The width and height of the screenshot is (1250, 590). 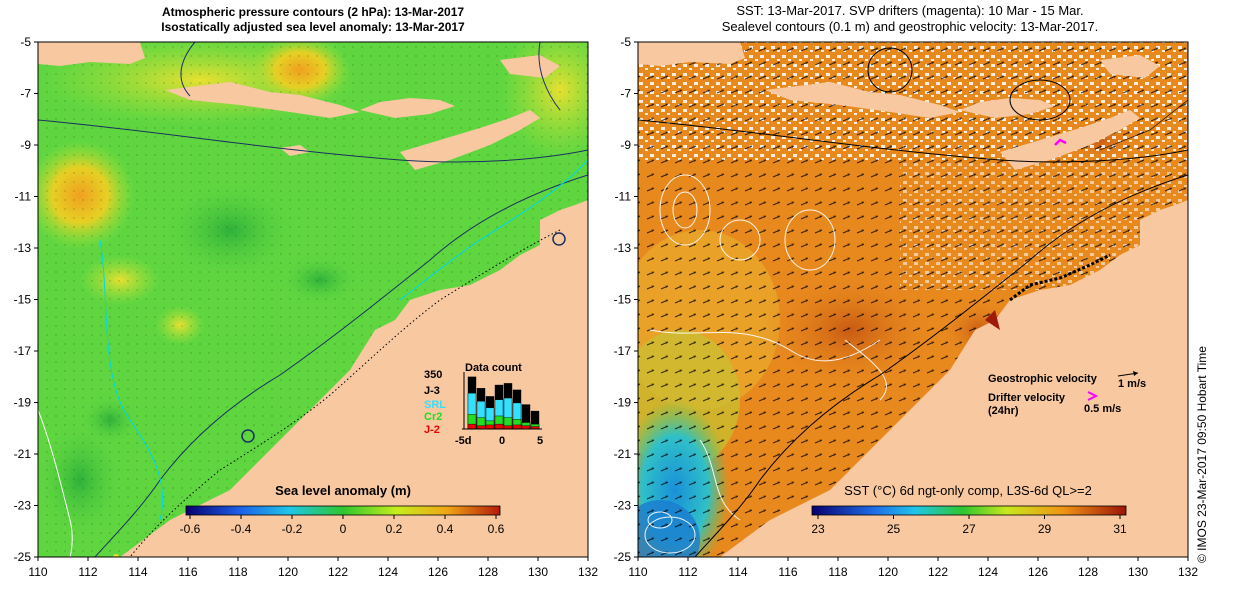 What do you see at coordinates (445, 529) in the screenshot?
I see `colorbar-tick-label: 0.4` at bounding box center [445, 529].